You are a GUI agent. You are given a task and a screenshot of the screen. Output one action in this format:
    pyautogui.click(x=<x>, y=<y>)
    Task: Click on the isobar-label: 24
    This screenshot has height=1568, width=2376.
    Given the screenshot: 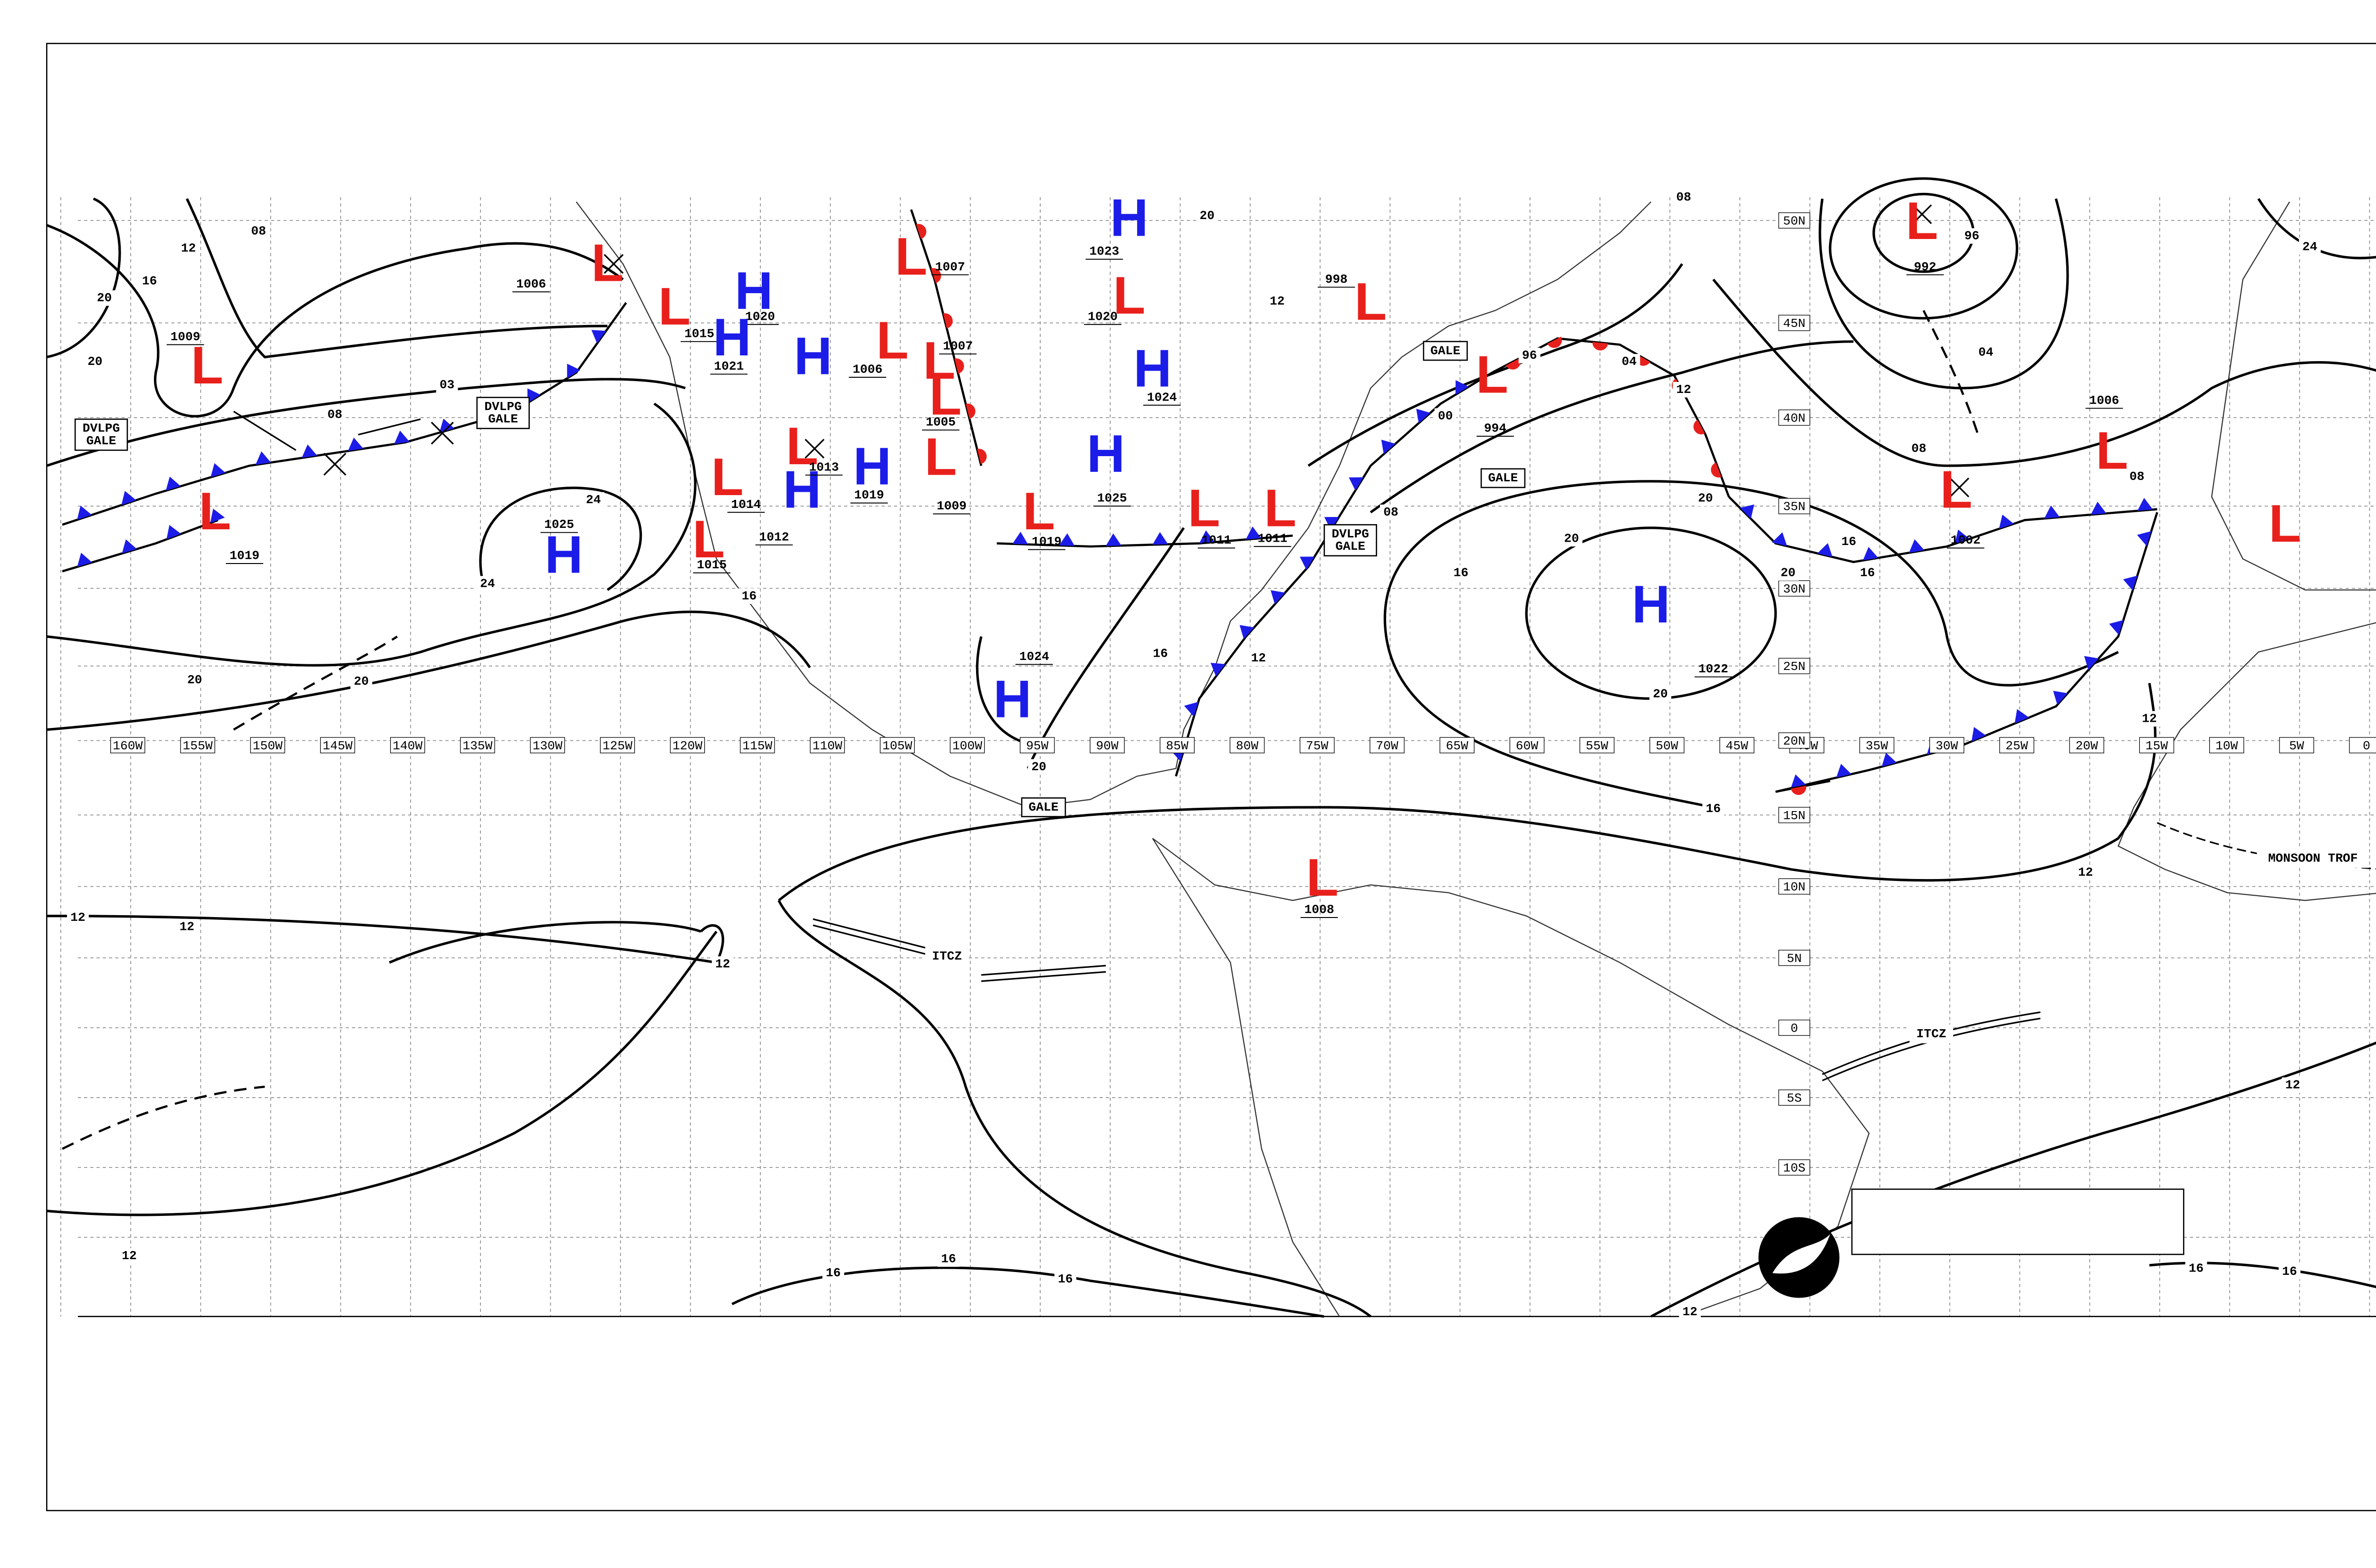 What is the action you would take?
    pyautogui.click(x=2309, y=246)
    